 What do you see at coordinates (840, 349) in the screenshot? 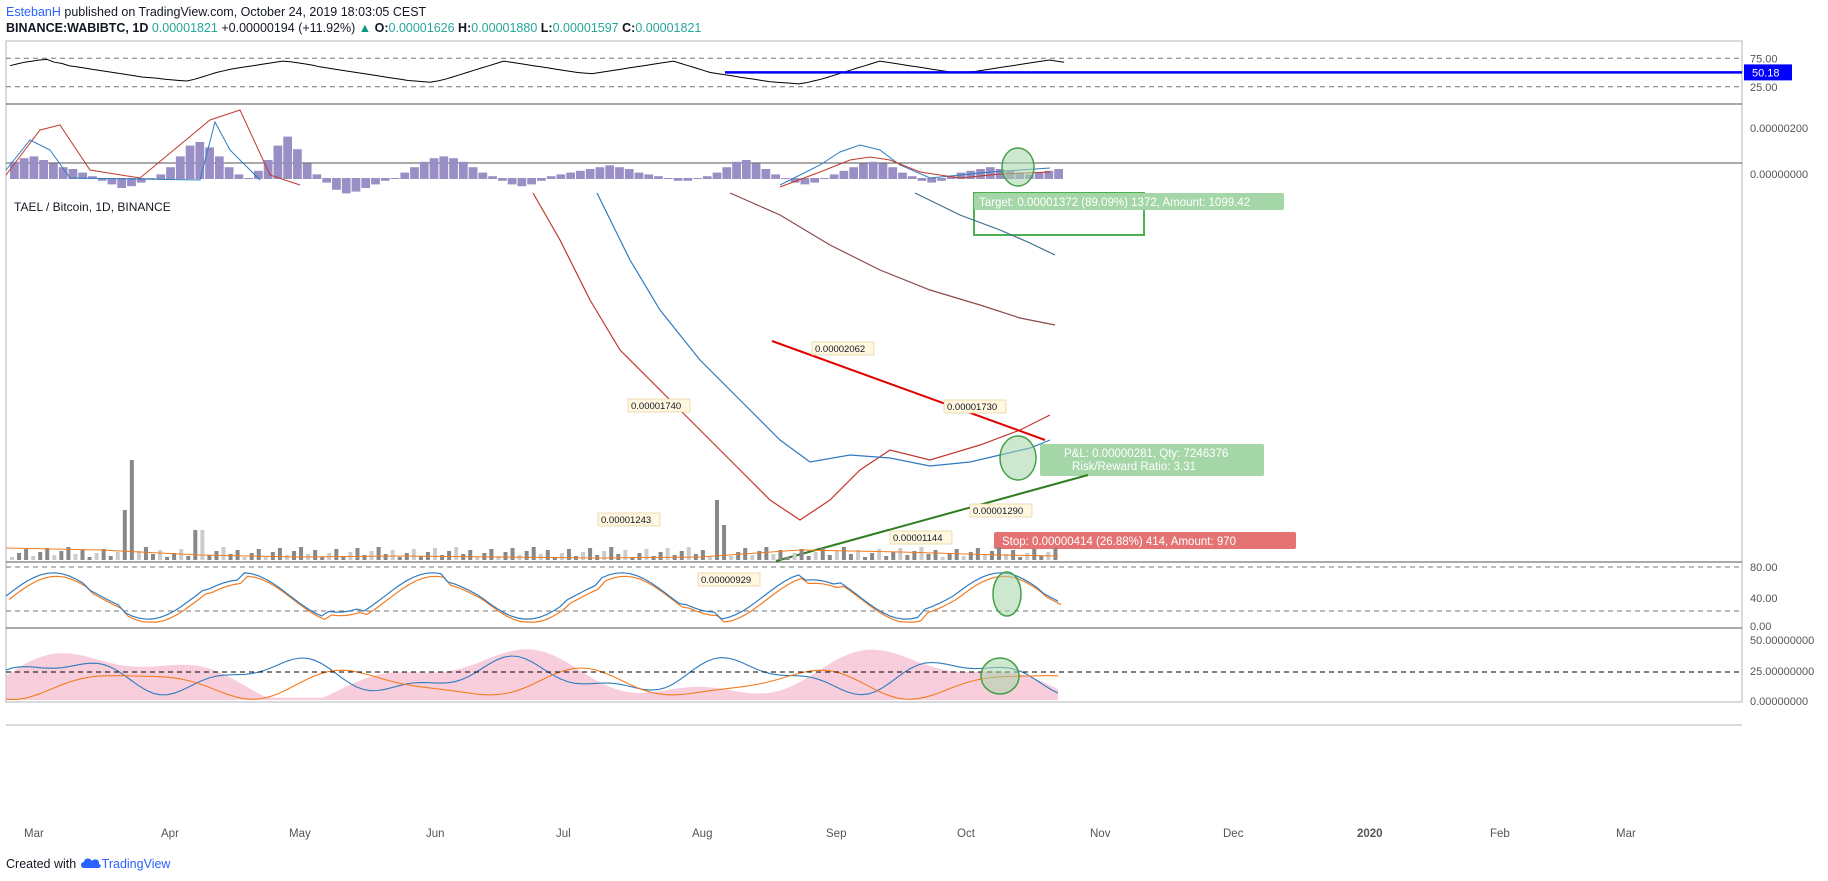
I see `price-annotation-label: 0.00002062` at bounding box center [840, 349].